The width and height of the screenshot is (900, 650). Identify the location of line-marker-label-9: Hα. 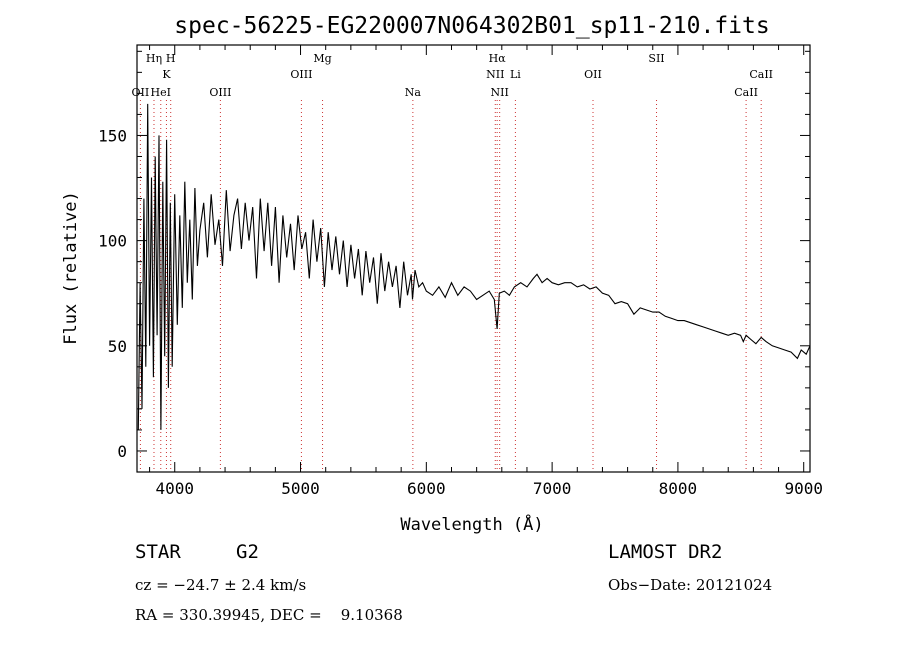
(498, 58).